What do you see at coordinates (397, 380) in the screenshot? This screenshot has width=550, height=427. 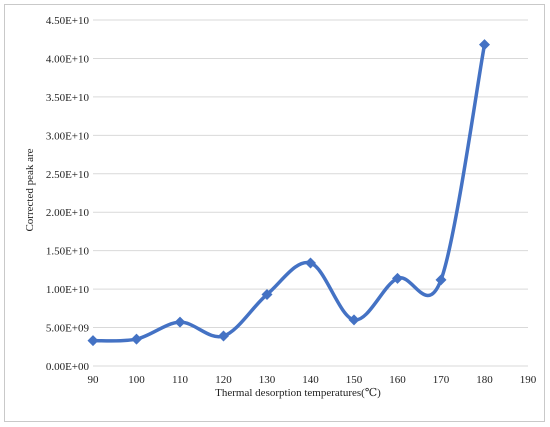 I see `x-tick-label-7: 160` at bounding box center [397, 380].